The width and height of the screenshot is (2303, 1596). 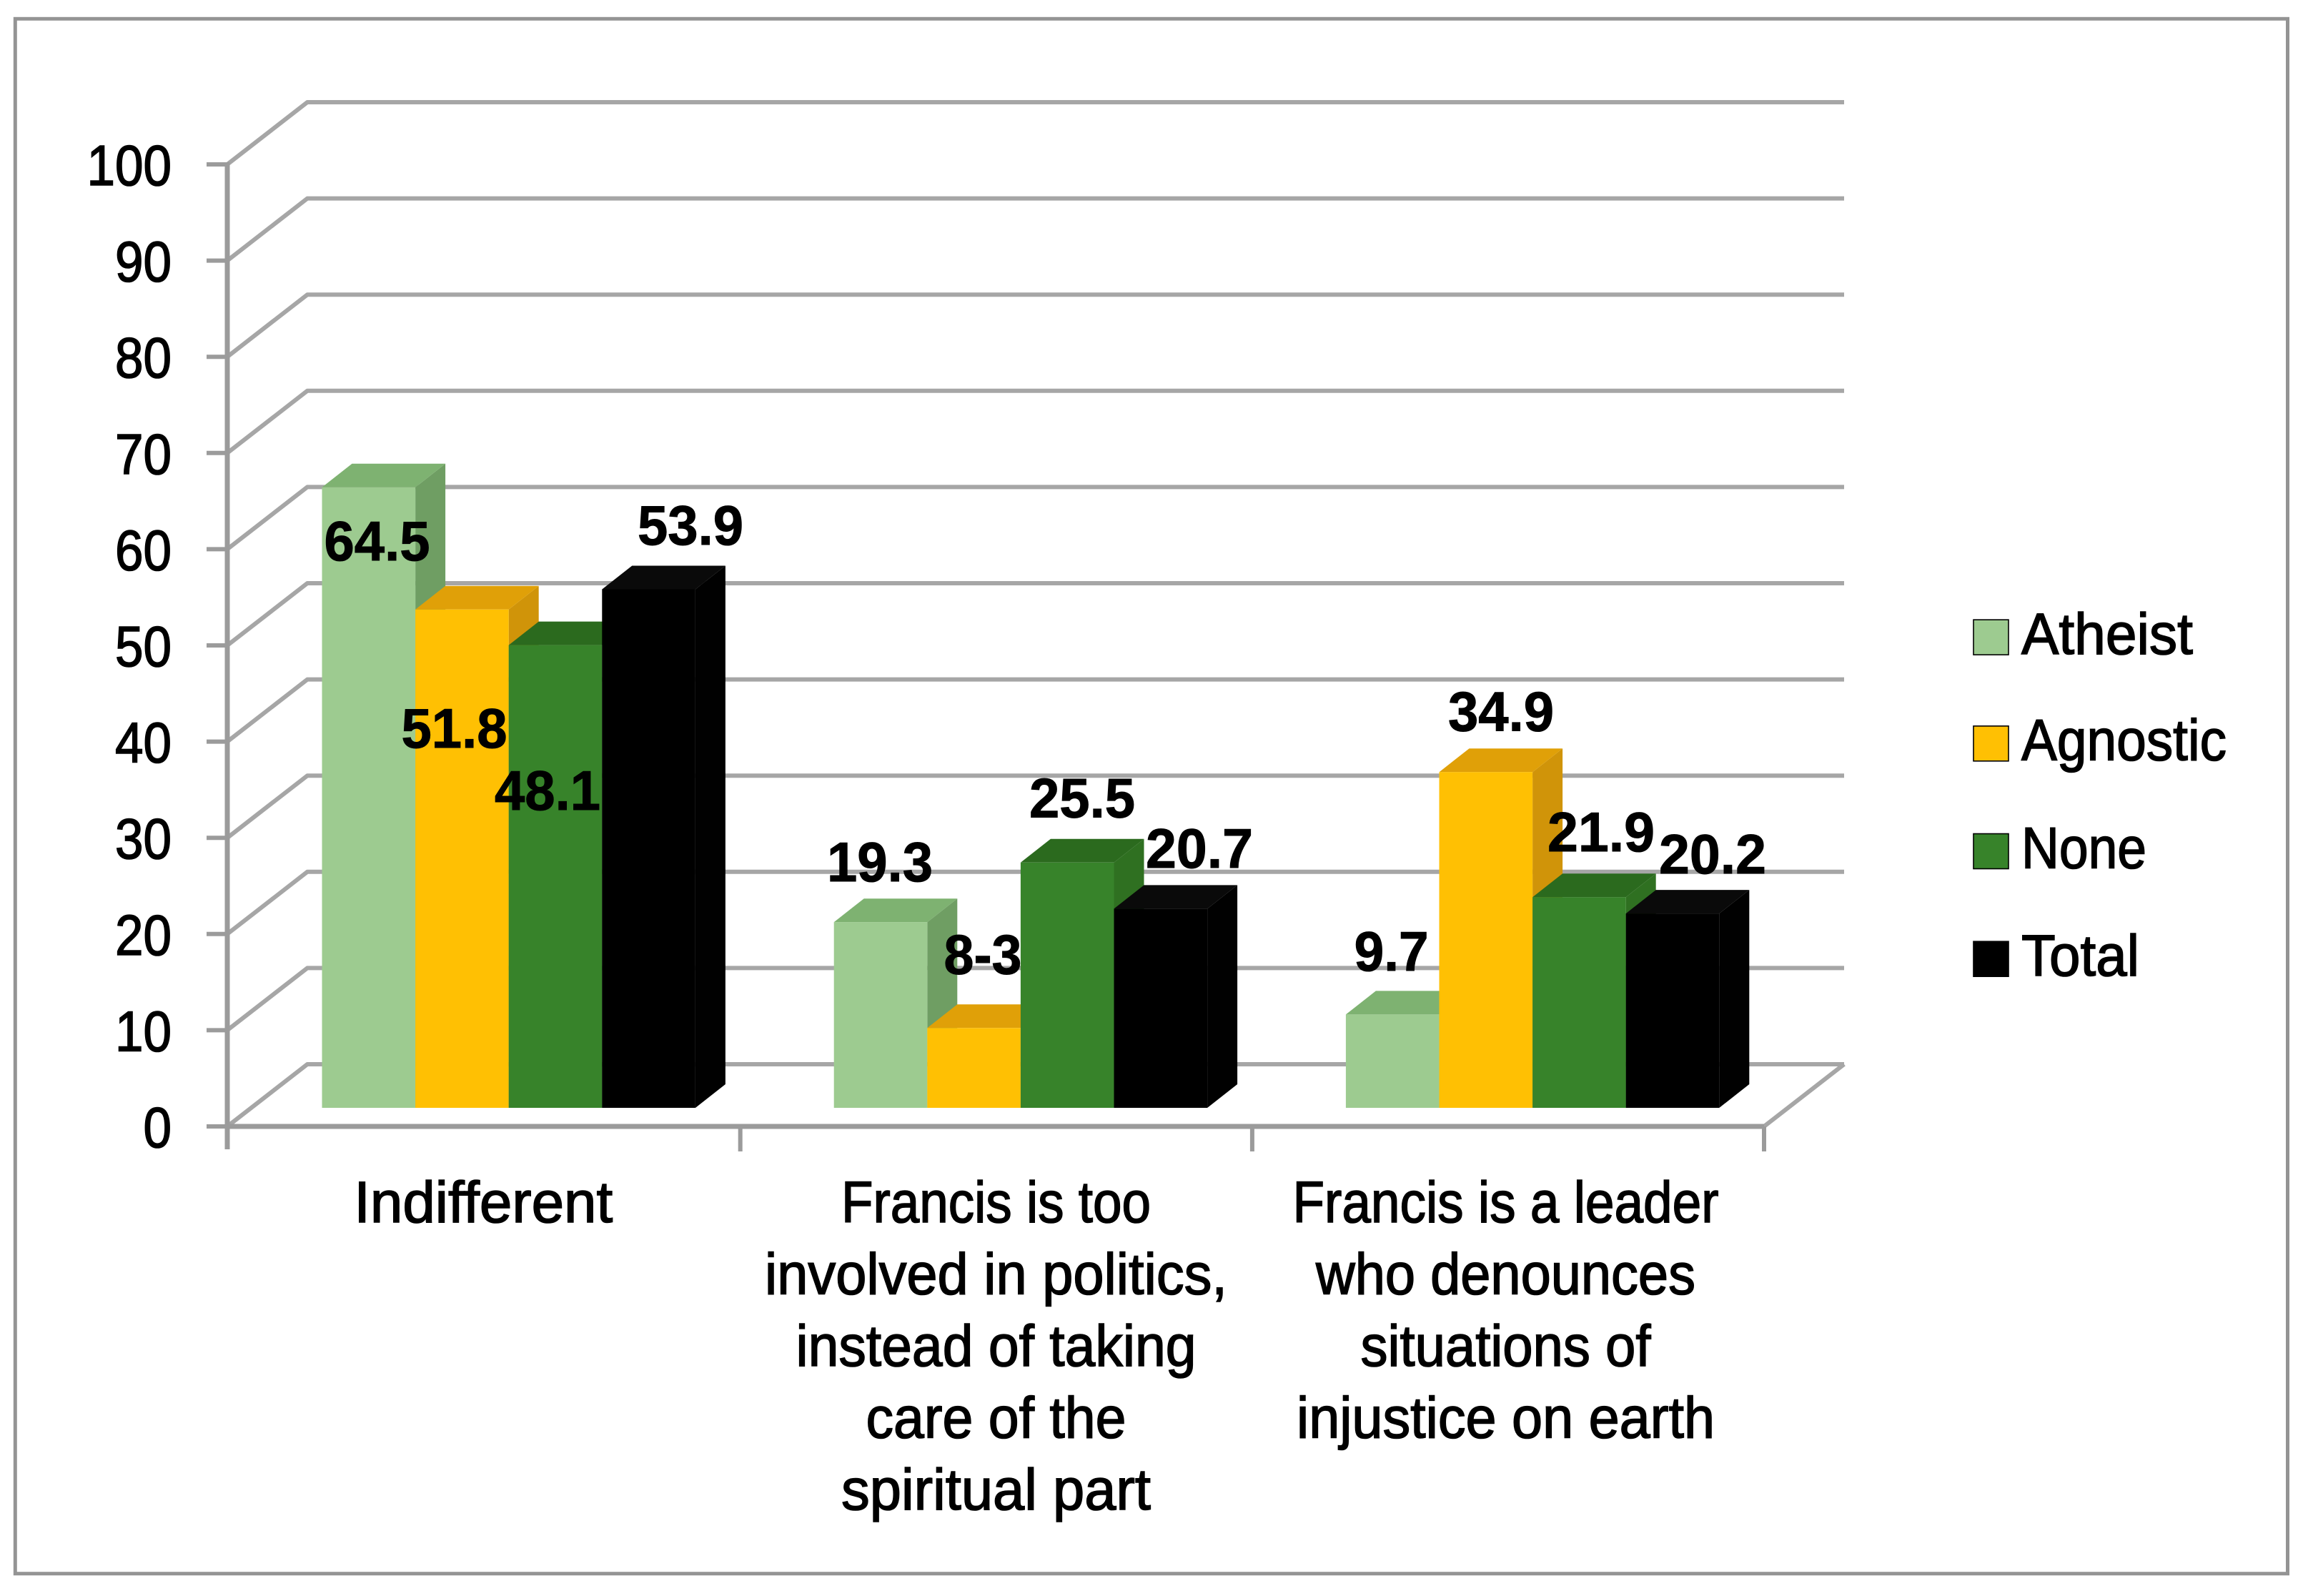 What do you see at coordinates (2083, 848) in the screenshot?
I see `svg-text: None` at bounding box center [2083, 848].